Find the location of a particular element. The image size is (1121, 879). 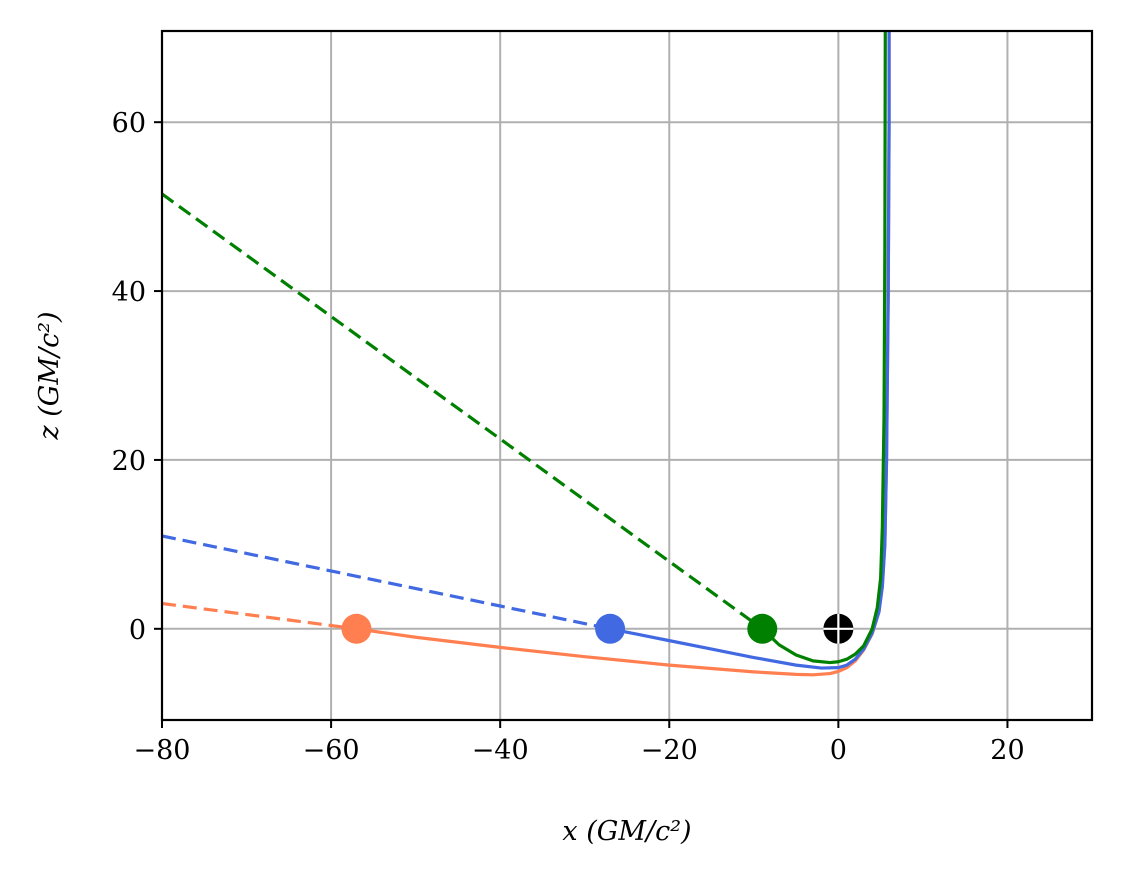

x-tick-label: −40 is located at coordinates (500, 750).